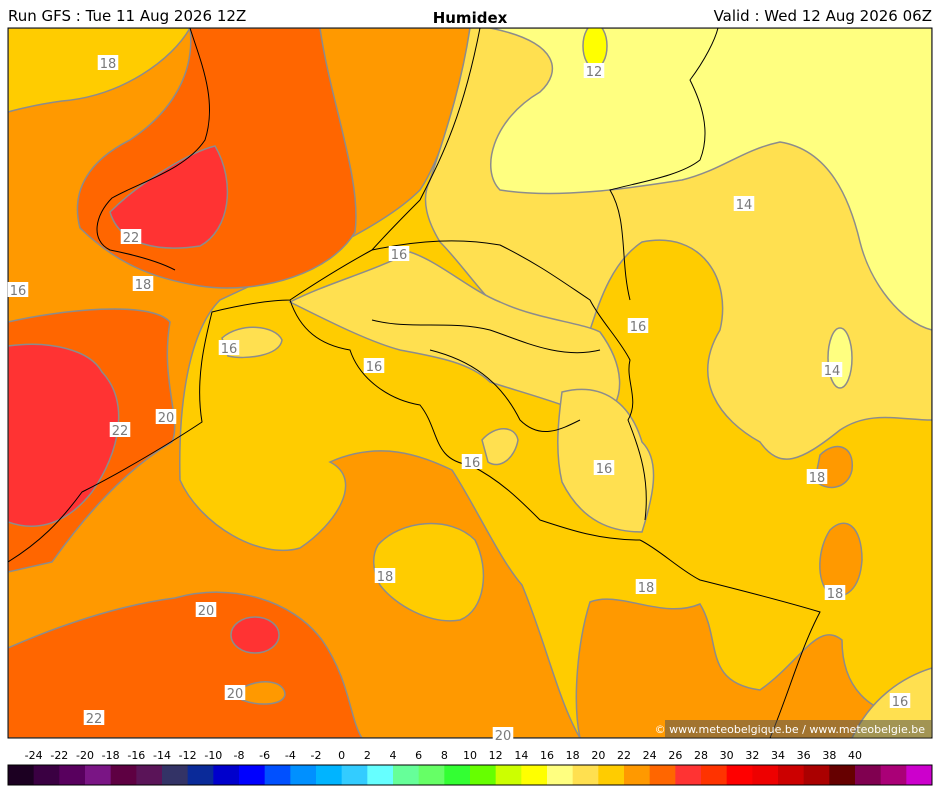 This screenshot has height=804, width=940. I want to click on colorbar-tick-label: 12, so click(496, 755).